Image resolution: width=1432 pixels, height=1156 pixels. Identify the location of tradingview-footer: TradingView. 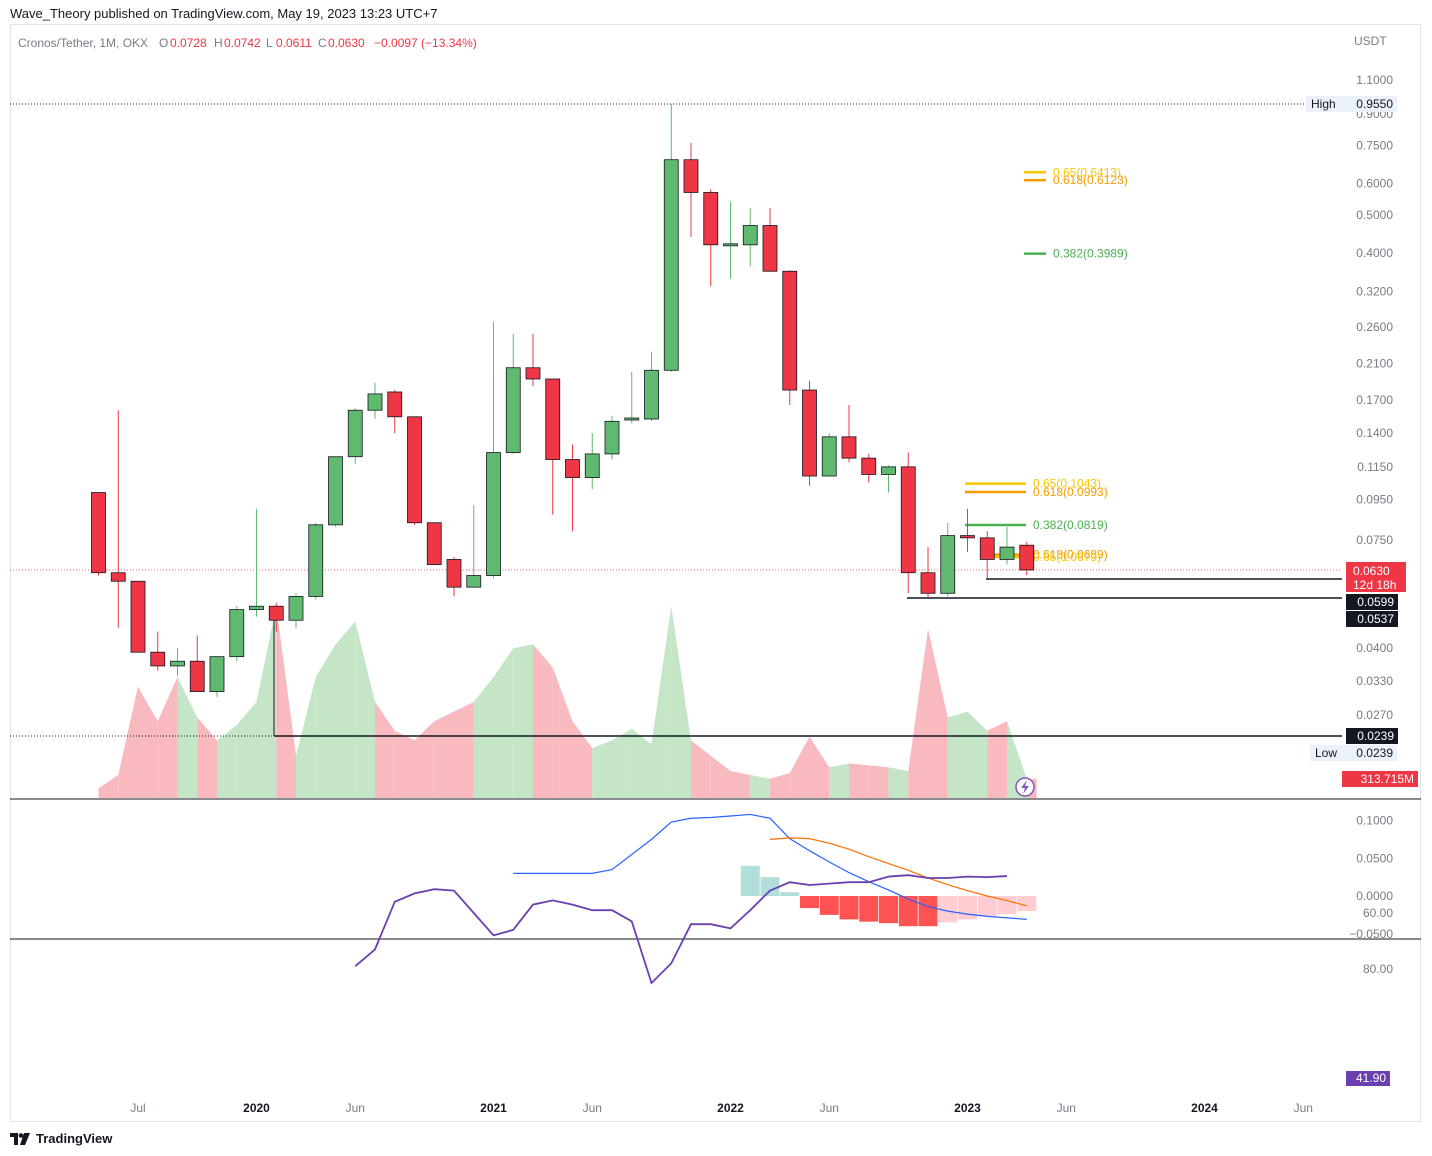
(61, 1138).